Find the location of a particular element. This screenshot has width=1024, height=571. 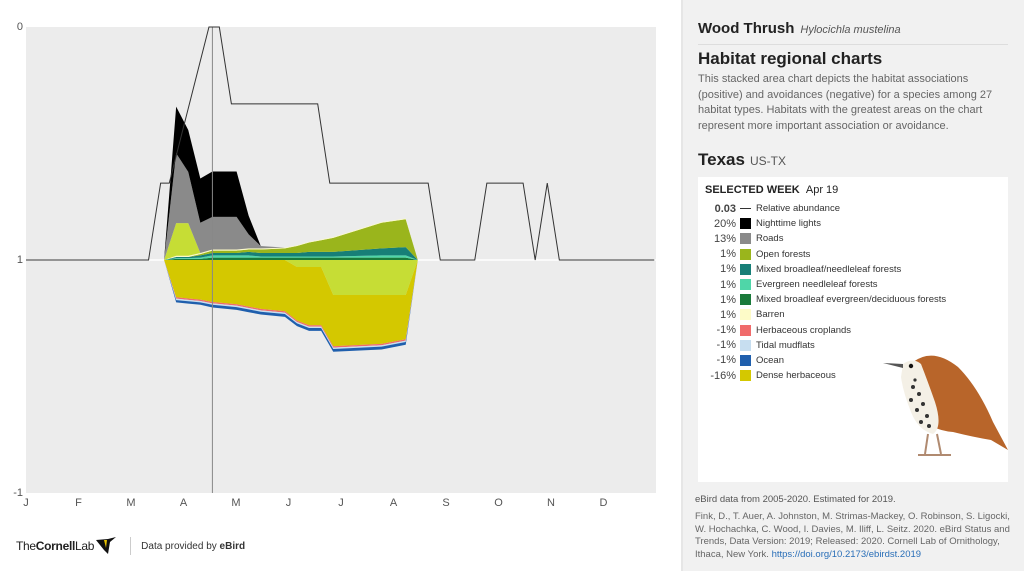

legend-value: 20% is located at coordinates (724, 223).